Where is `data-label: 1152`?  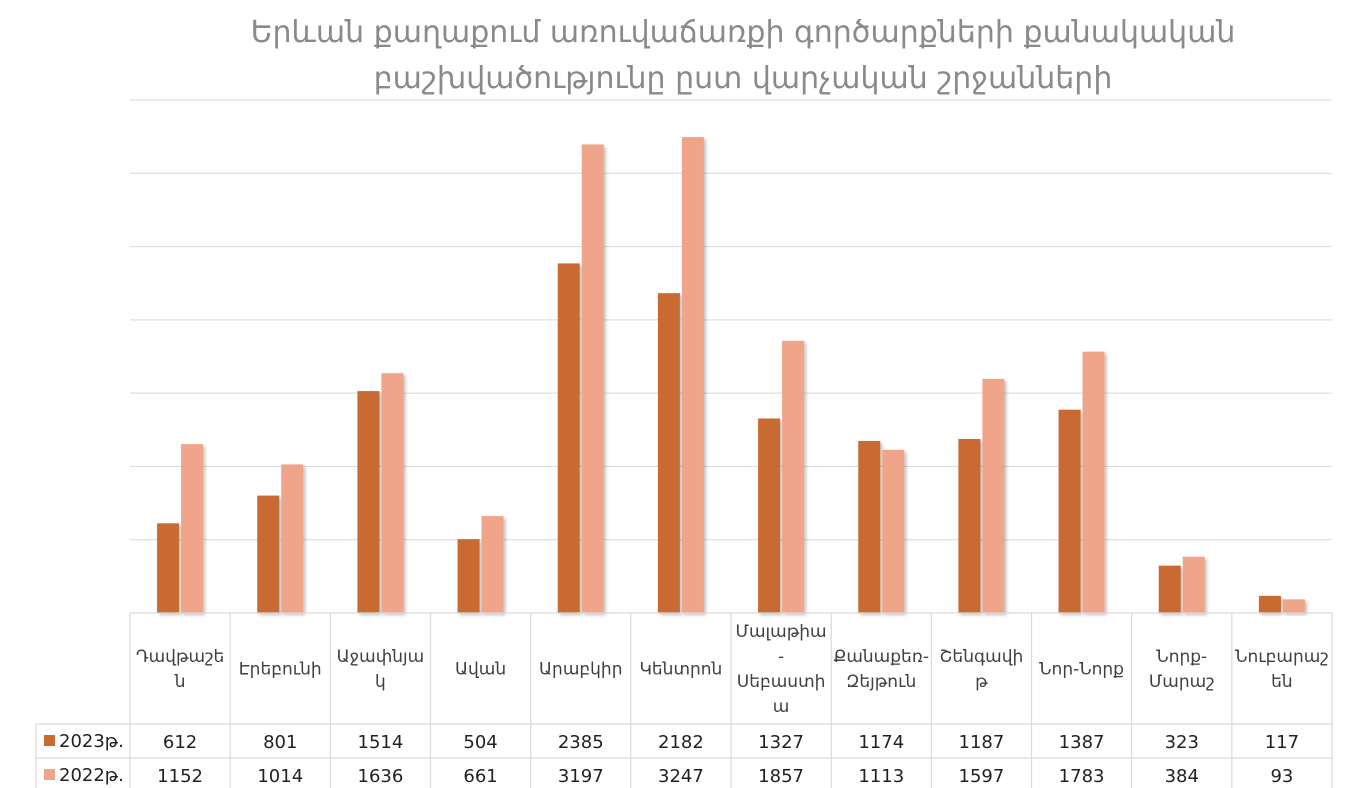 data-label: 1152 is located at coordinates (180, 776).